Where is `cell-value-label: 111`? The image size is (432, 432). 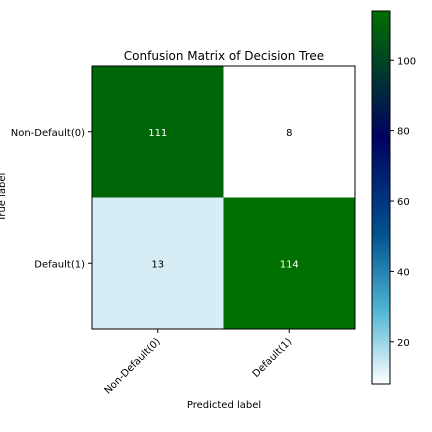 cell-value-label: 111 is located at coordinates (157, 133).